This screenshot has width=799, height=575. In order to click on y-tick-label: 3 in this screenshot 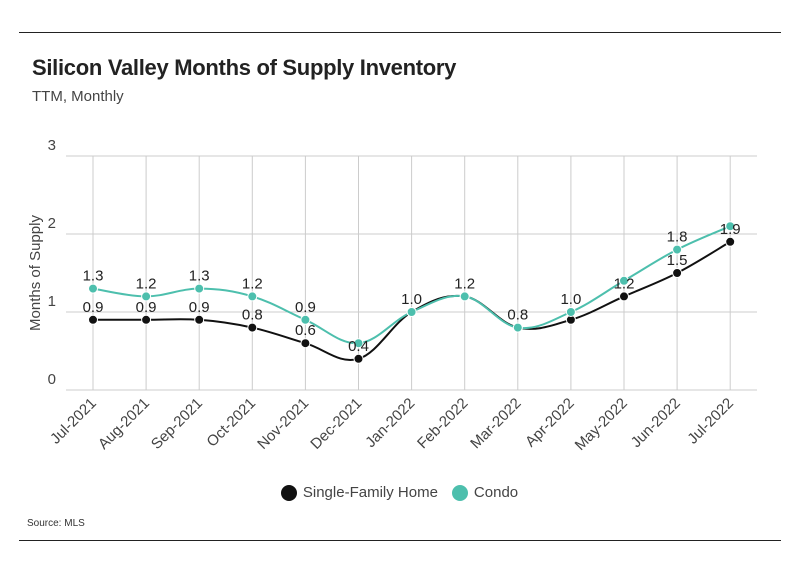, I will do `click(52, 145)`.